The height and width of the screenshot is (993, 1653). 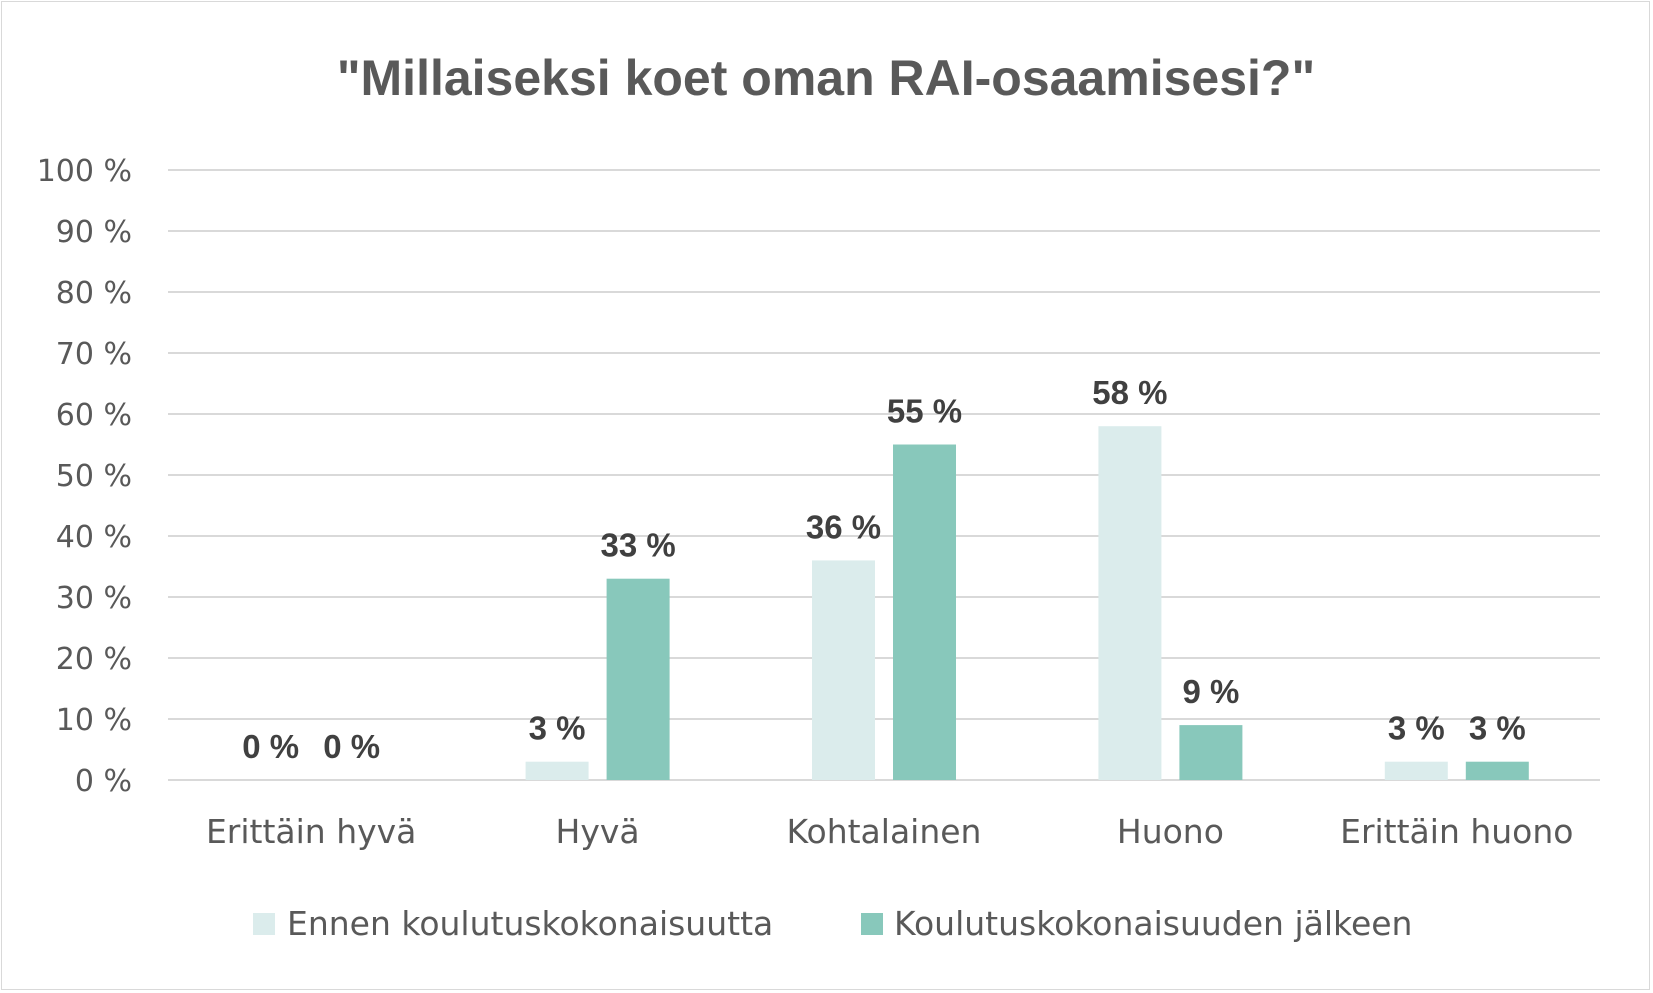 What do you see at coordinates (1153, 923) in the screenshot?
I see `legend-label: Koulutuskokonaisuuden jälkeen` at bounding box center [1153, 923].